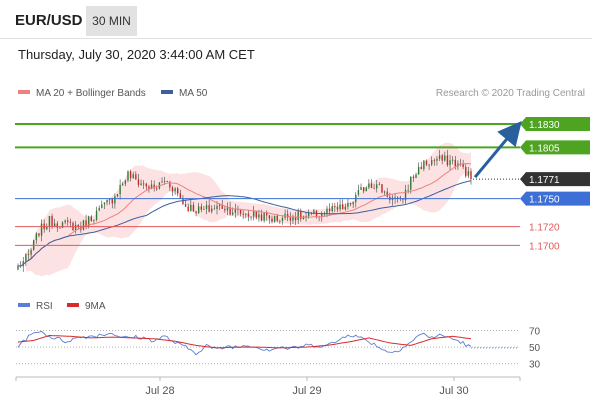 The height and width of the screenshot is (410, 592). I want to click on level-label: 1.1771, so click(544, 180).